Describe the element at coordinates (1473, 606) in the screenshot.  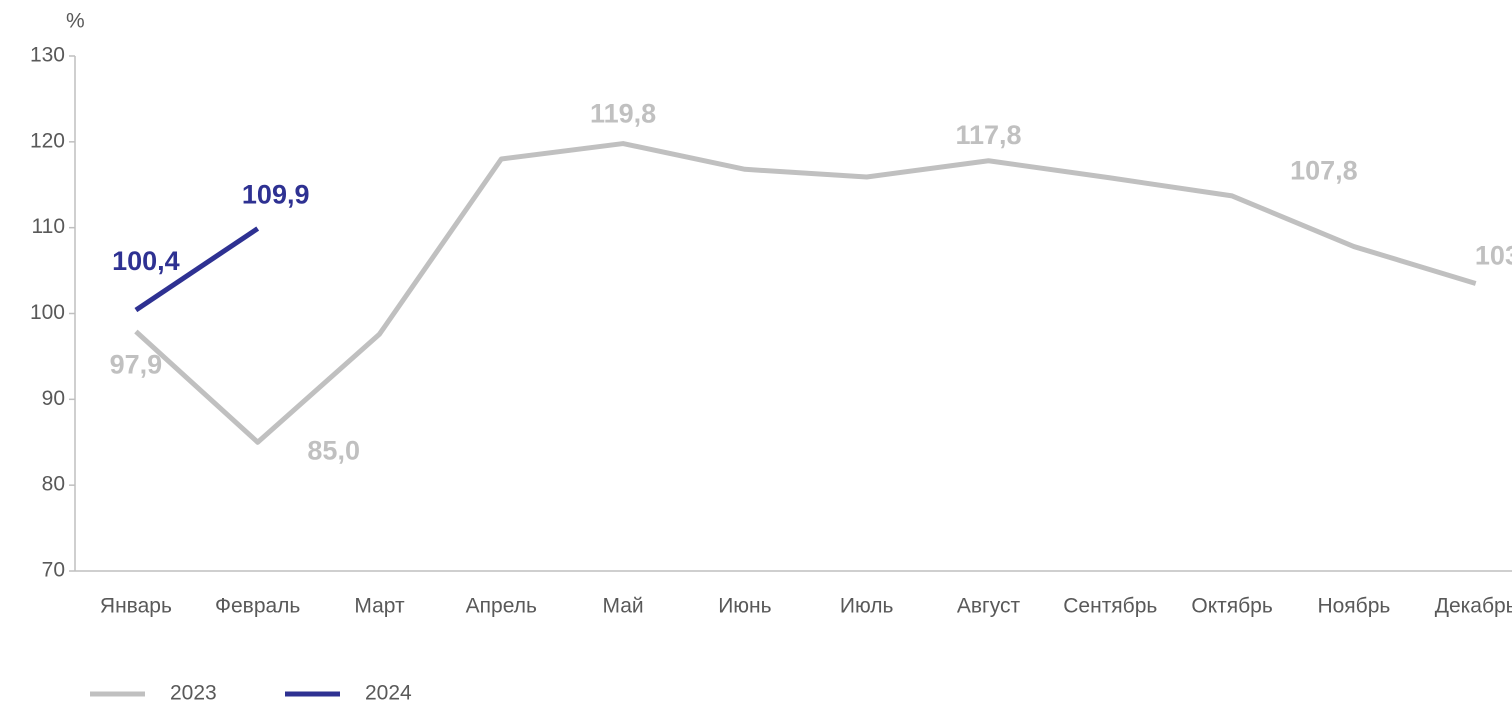
I see `x-tick-label: Декабрь` at that location.